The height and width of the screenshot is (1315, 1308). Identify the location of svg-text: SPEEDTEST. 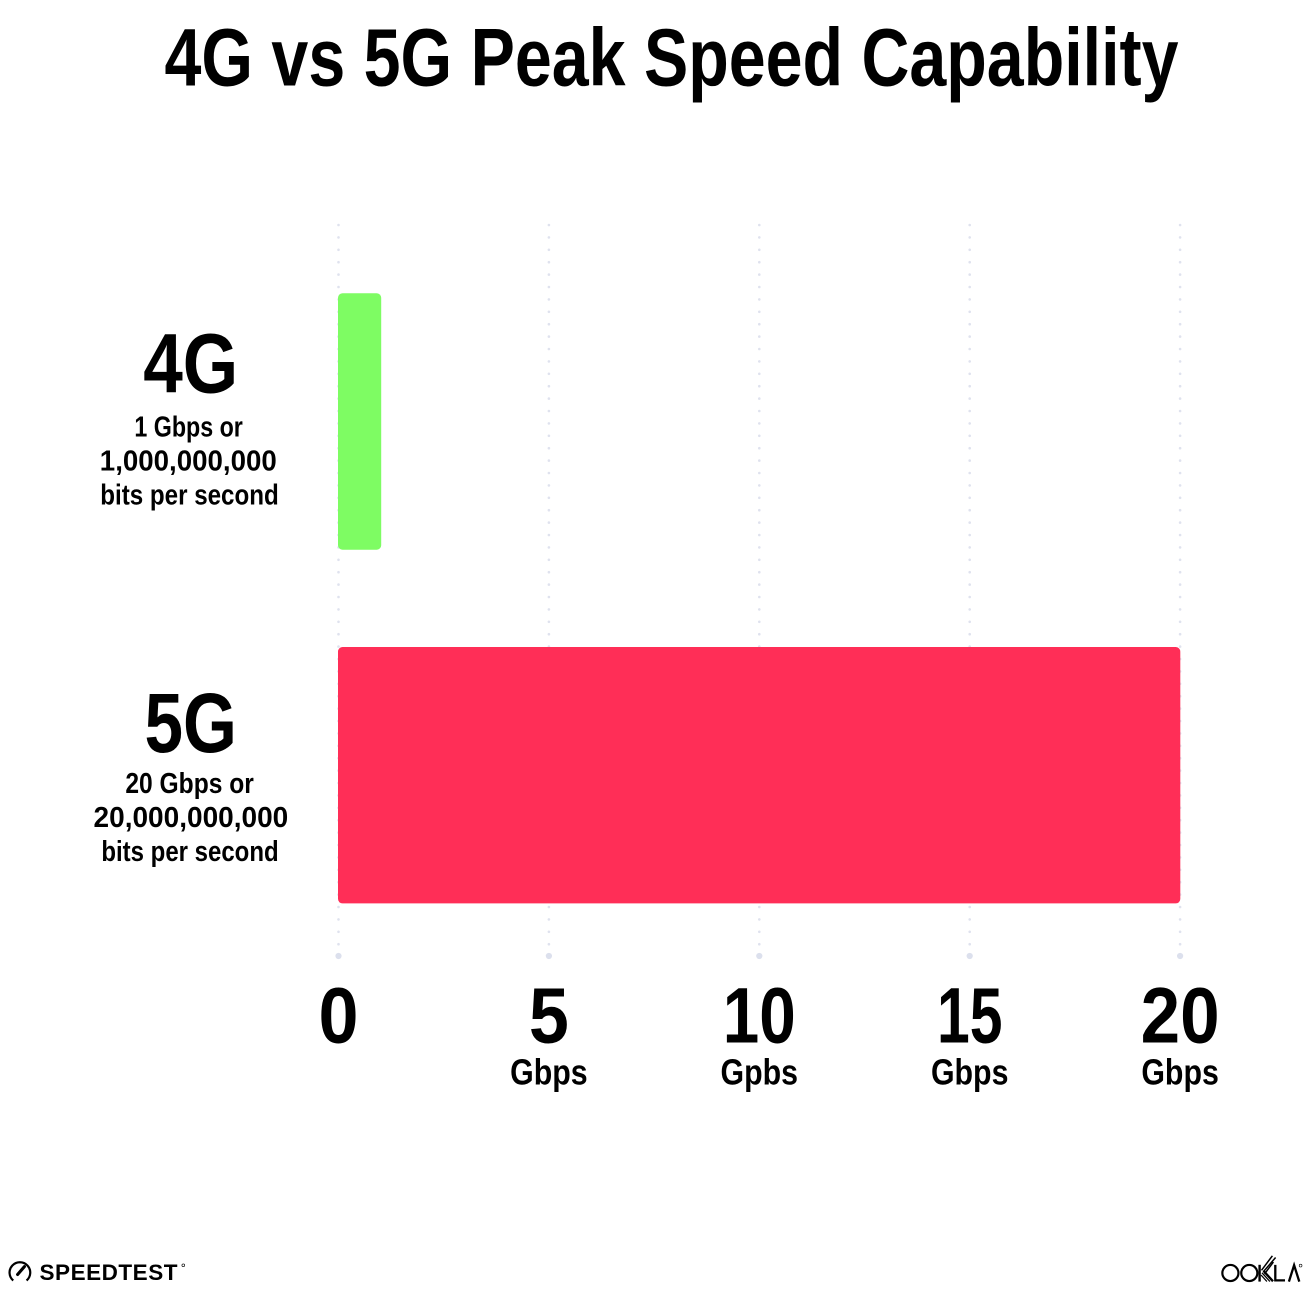
(109, 1272).